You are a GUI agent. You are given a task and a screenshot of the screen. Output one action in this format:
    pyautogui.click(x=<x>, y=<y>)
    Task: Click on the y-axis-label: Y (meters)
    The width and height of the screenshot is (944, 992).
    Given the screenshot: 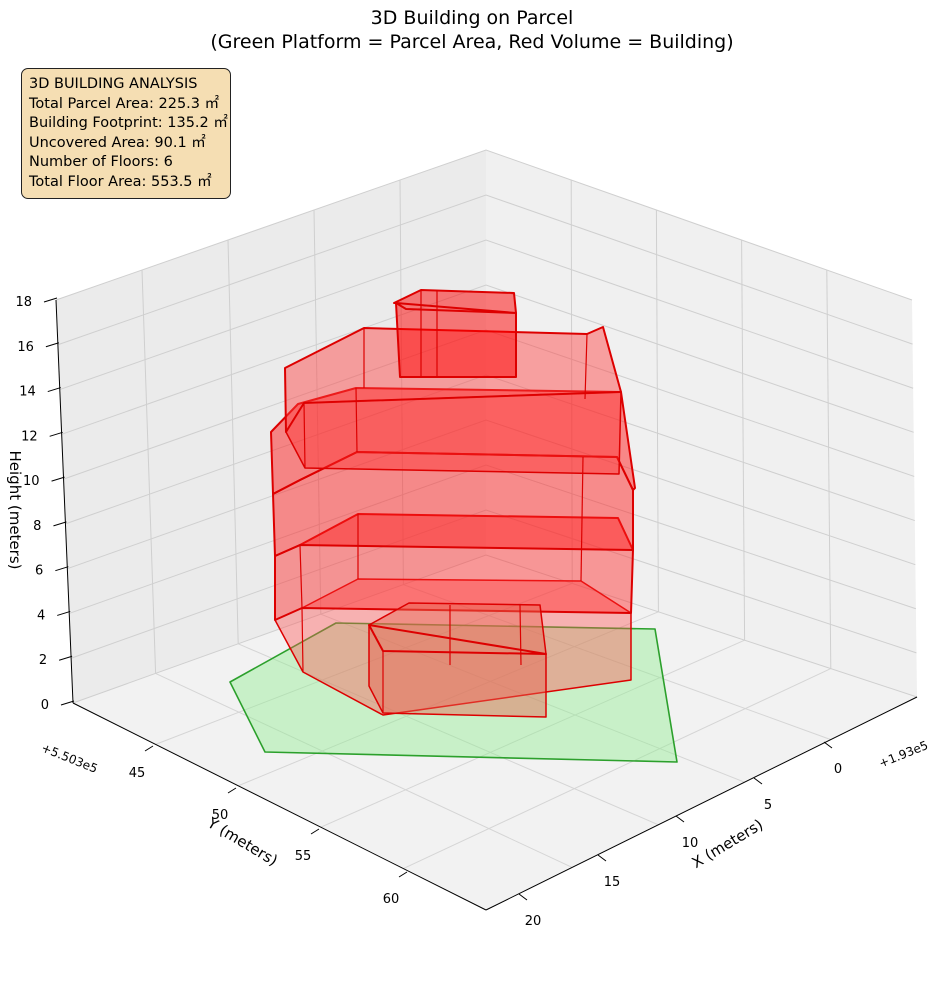 What is the action you would take?
    pyautogui.click(x=241, y=841)
    